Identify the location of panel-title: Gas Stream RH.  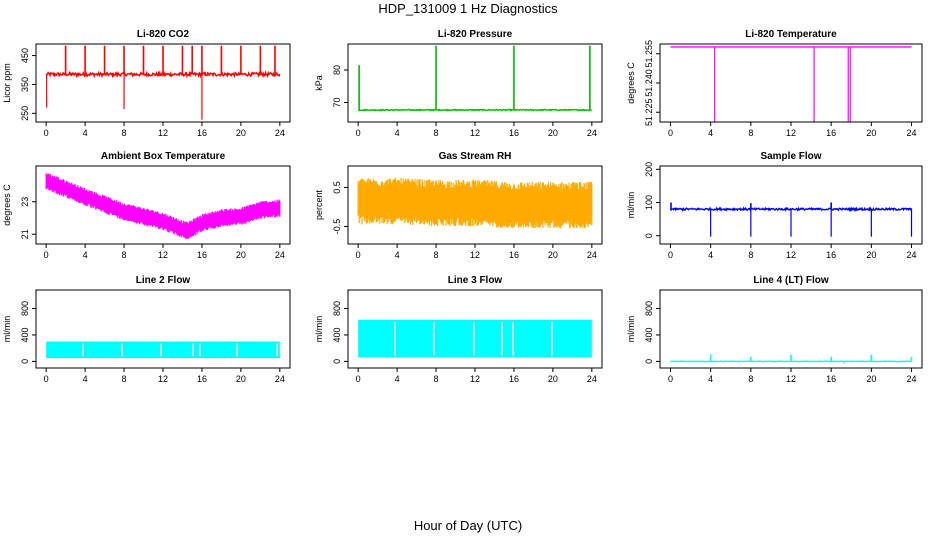
(475, 156).